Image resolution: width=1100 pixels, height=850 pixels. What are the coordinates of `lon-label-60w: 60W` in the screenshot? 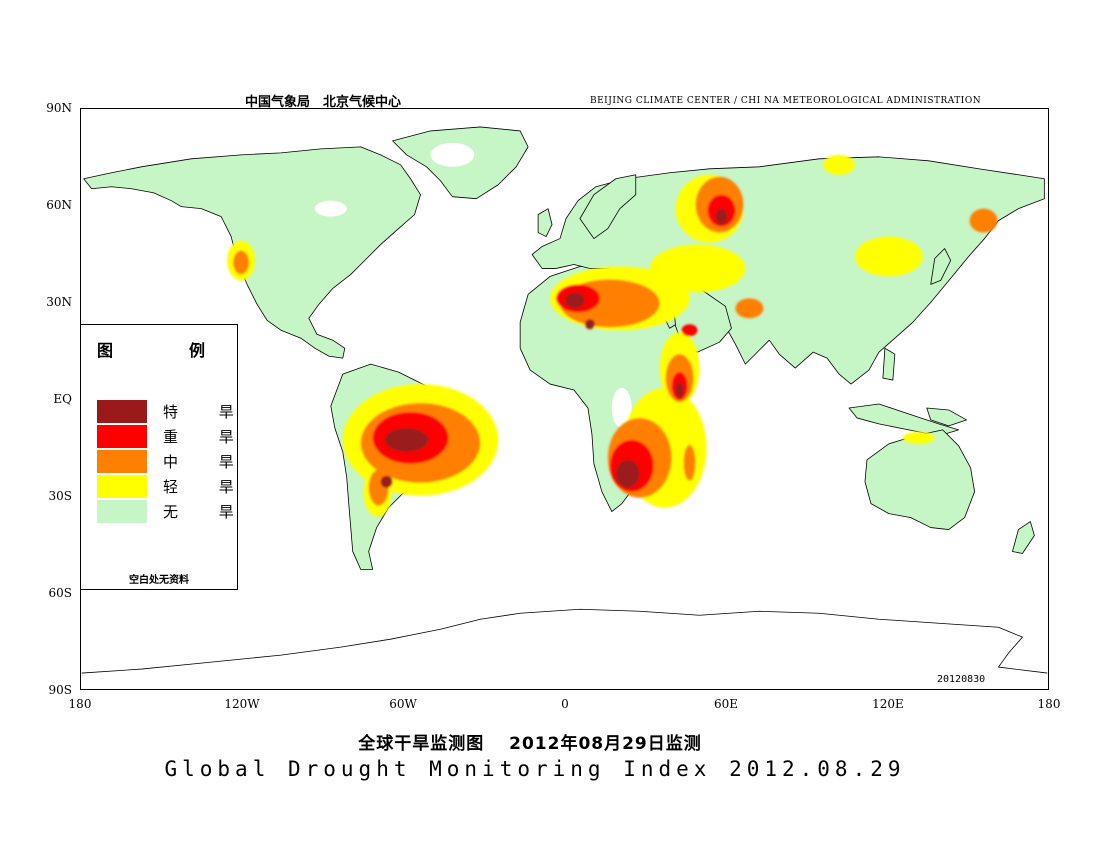 It's located at (403, 704).